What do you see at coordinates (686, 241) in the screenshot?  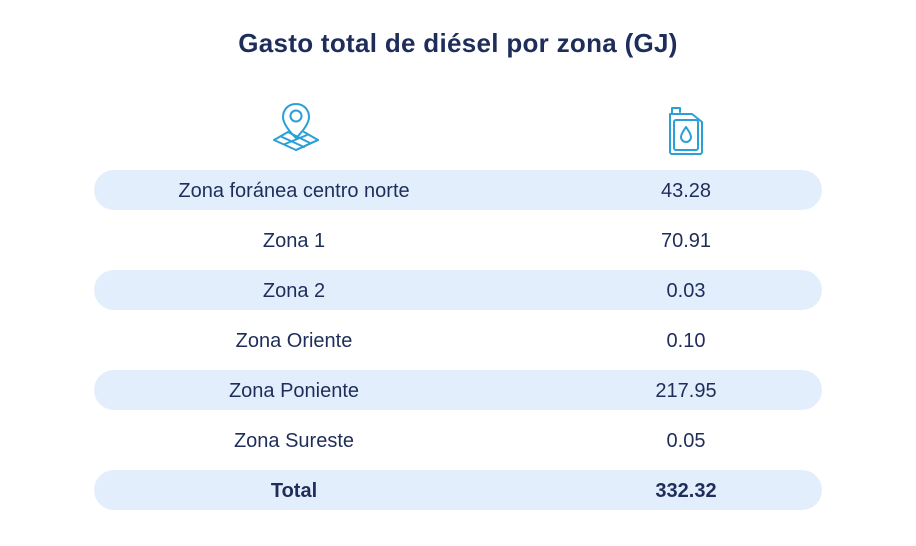 I see `zone-value: 70.91` at bounding box center [686, 241].